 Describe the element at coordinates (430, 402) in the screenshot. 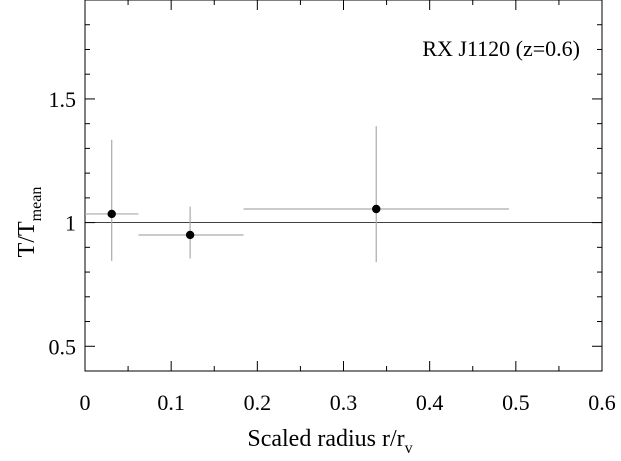

I see `x-tick-label: 0.4` at that location.